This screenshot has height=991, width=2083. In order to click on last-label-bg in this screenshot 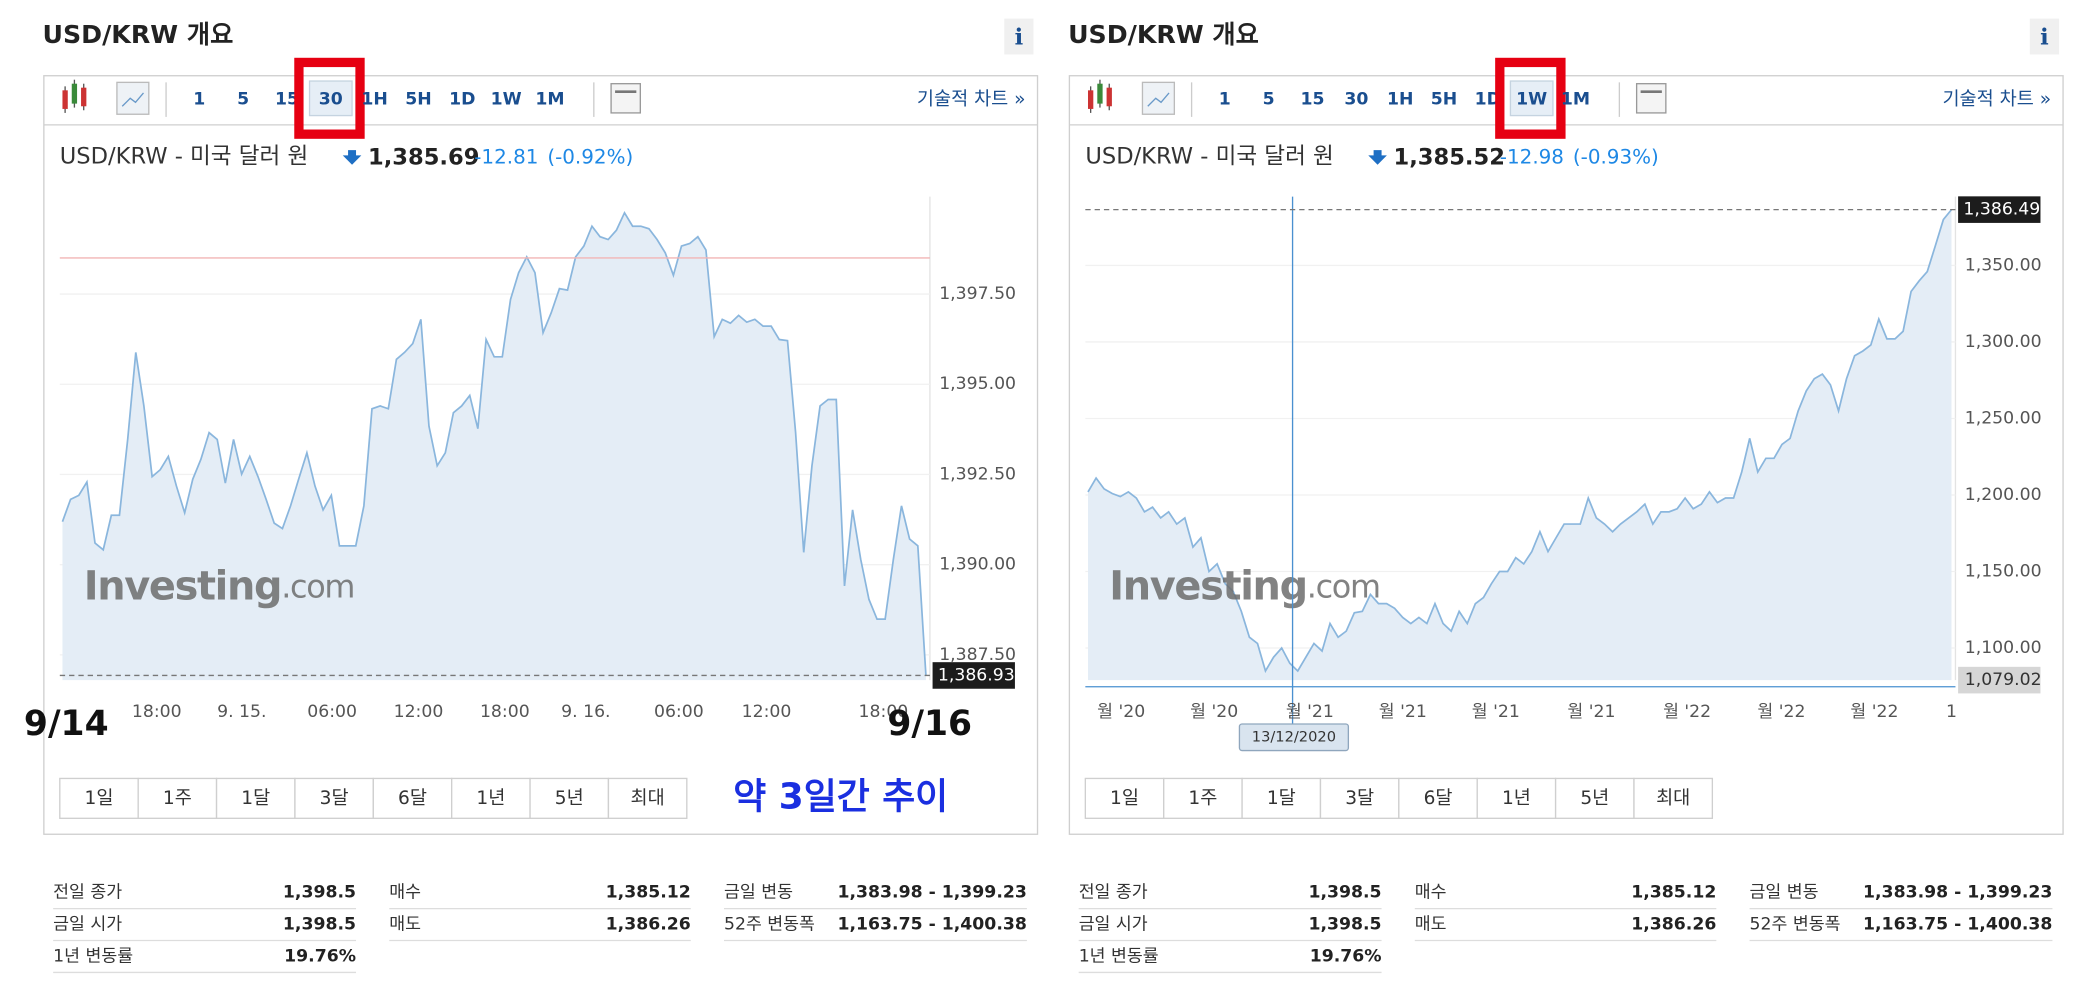, I will do `click(973, 675)`.